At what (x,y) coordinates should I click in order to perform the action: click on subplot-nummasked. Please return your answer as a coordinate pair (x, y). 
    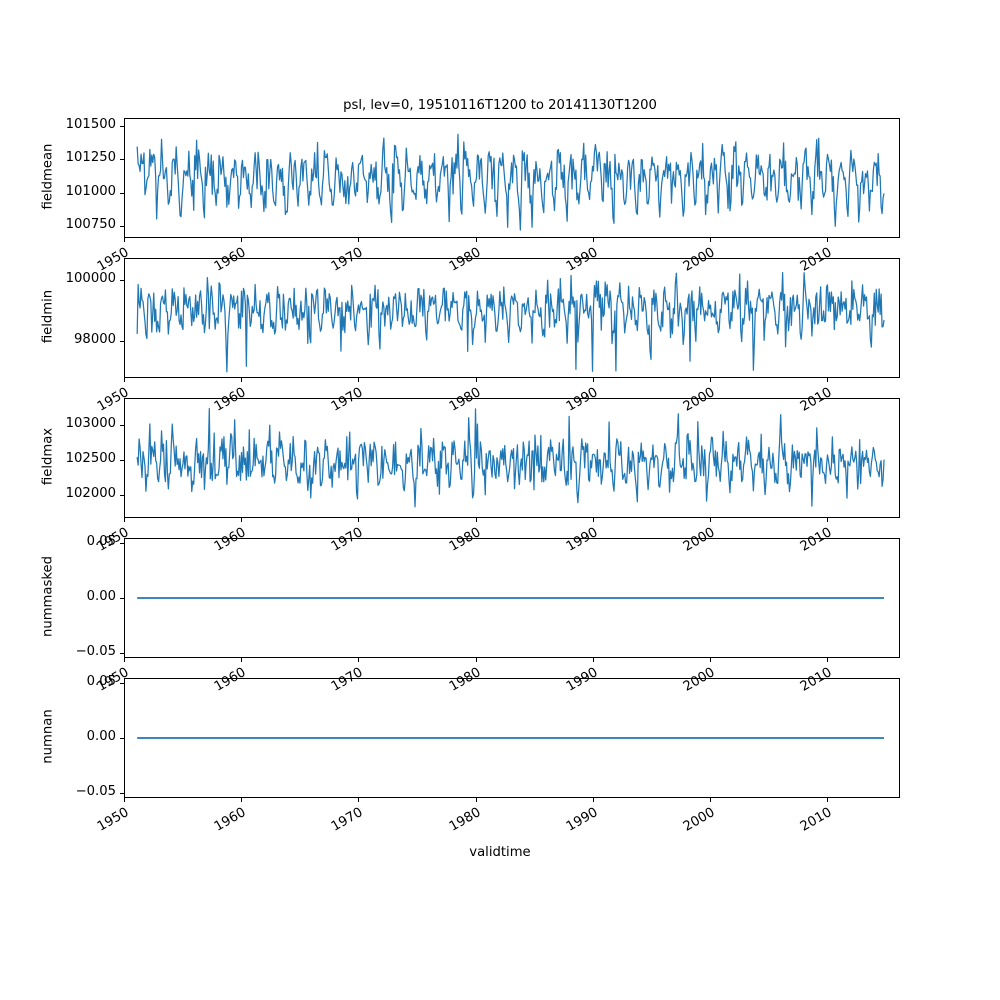
    Looking at the image, I should click on (512, 598).